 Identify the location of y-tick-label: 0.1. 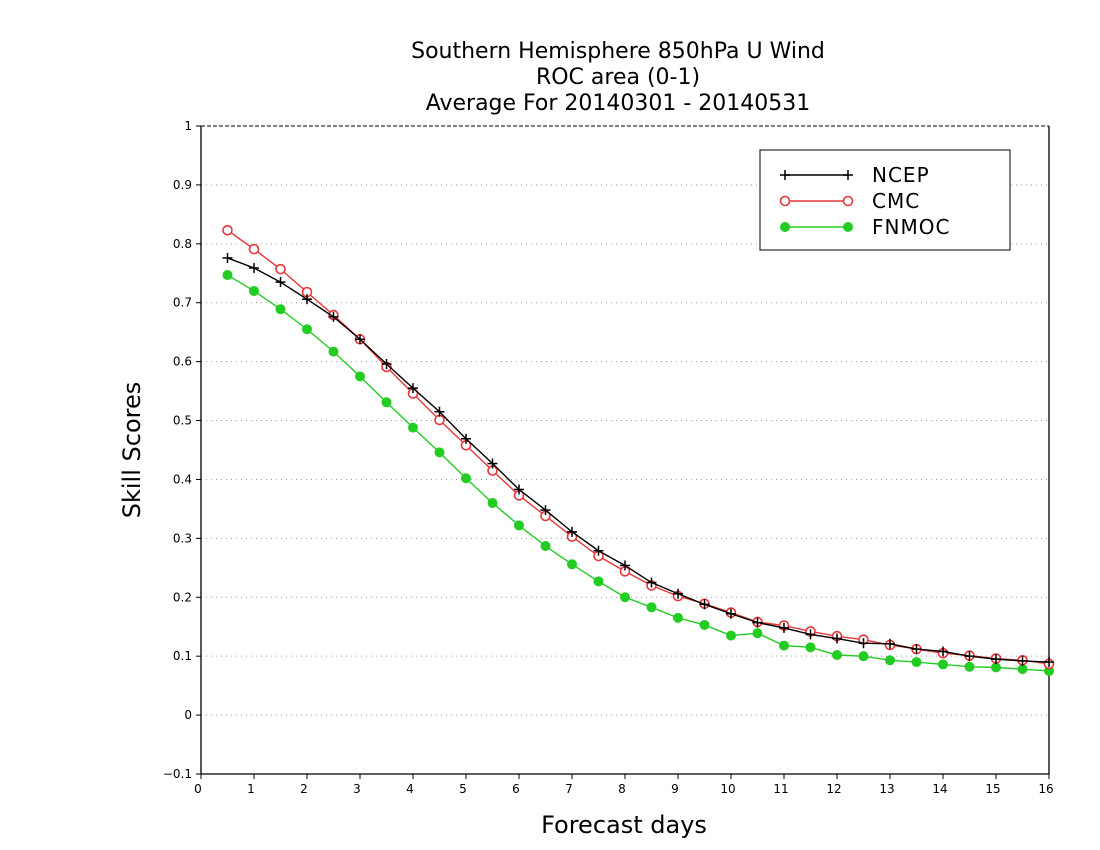
(182, 656).